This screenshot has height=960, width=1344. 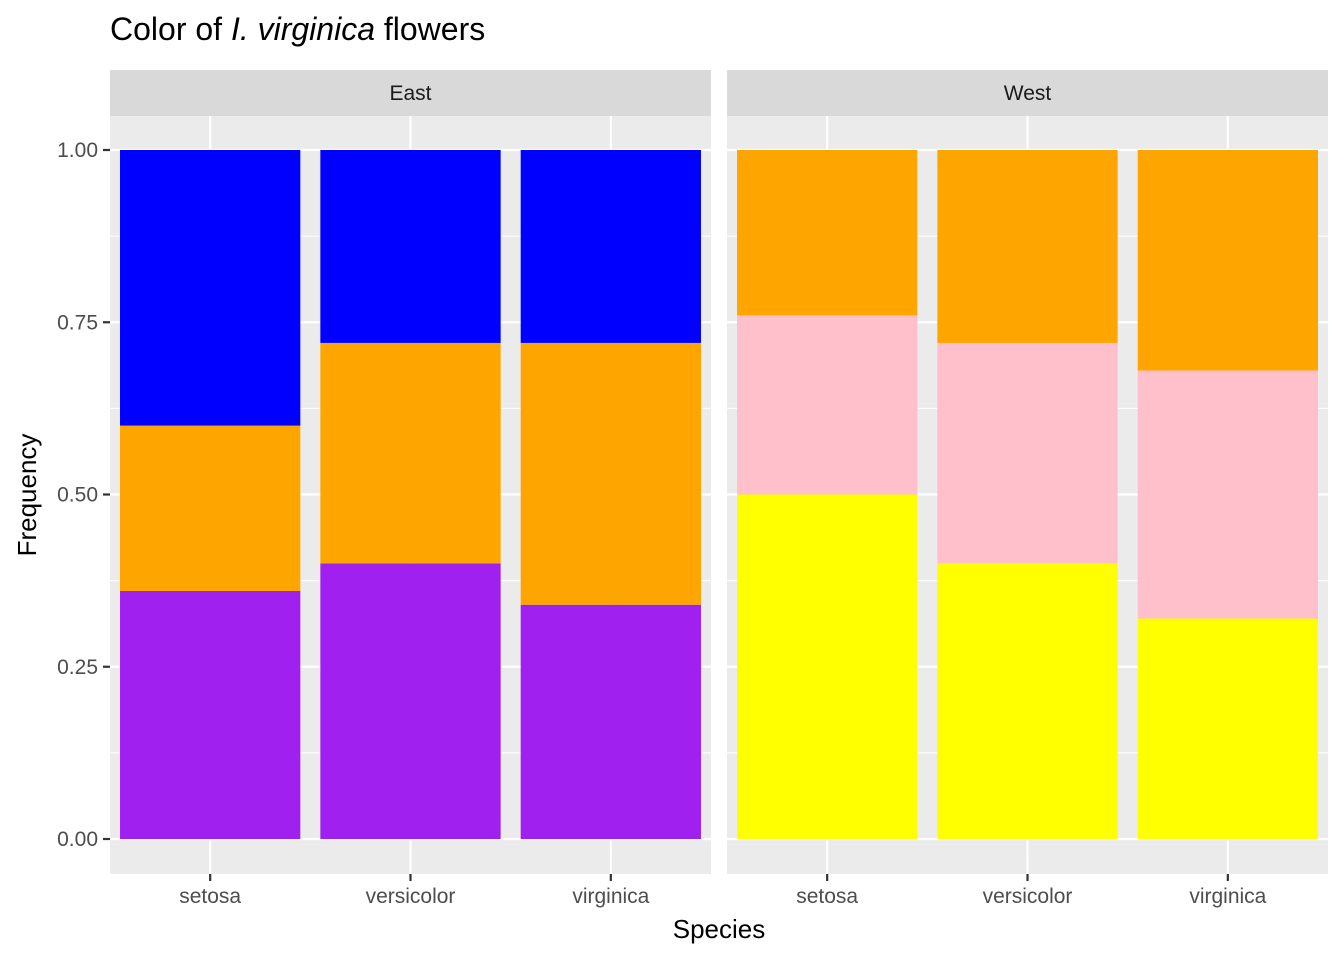 I want to click on y-tick-label: 0.50, so click(x=77, y=495).